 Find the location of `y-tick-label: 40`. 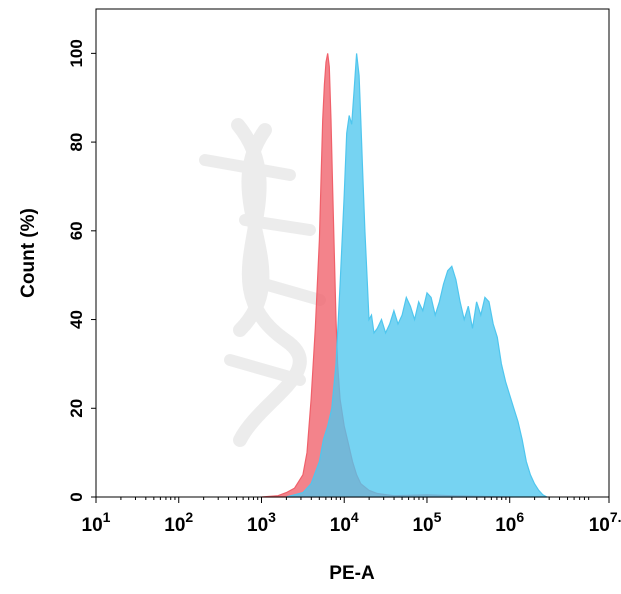

y-tick-label: 40 is located at coordinates (76, 319).